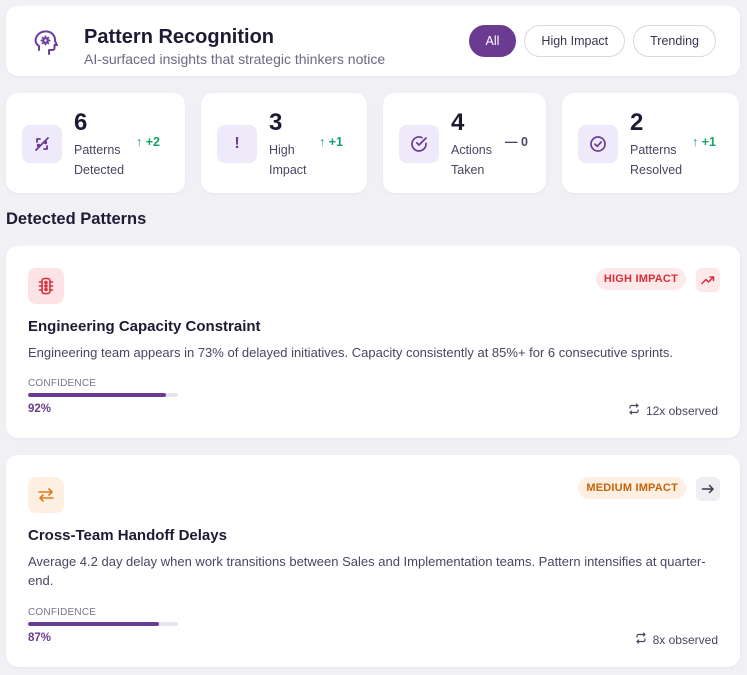  I want to click on observed-text: 12x observed, so click(681, 410).